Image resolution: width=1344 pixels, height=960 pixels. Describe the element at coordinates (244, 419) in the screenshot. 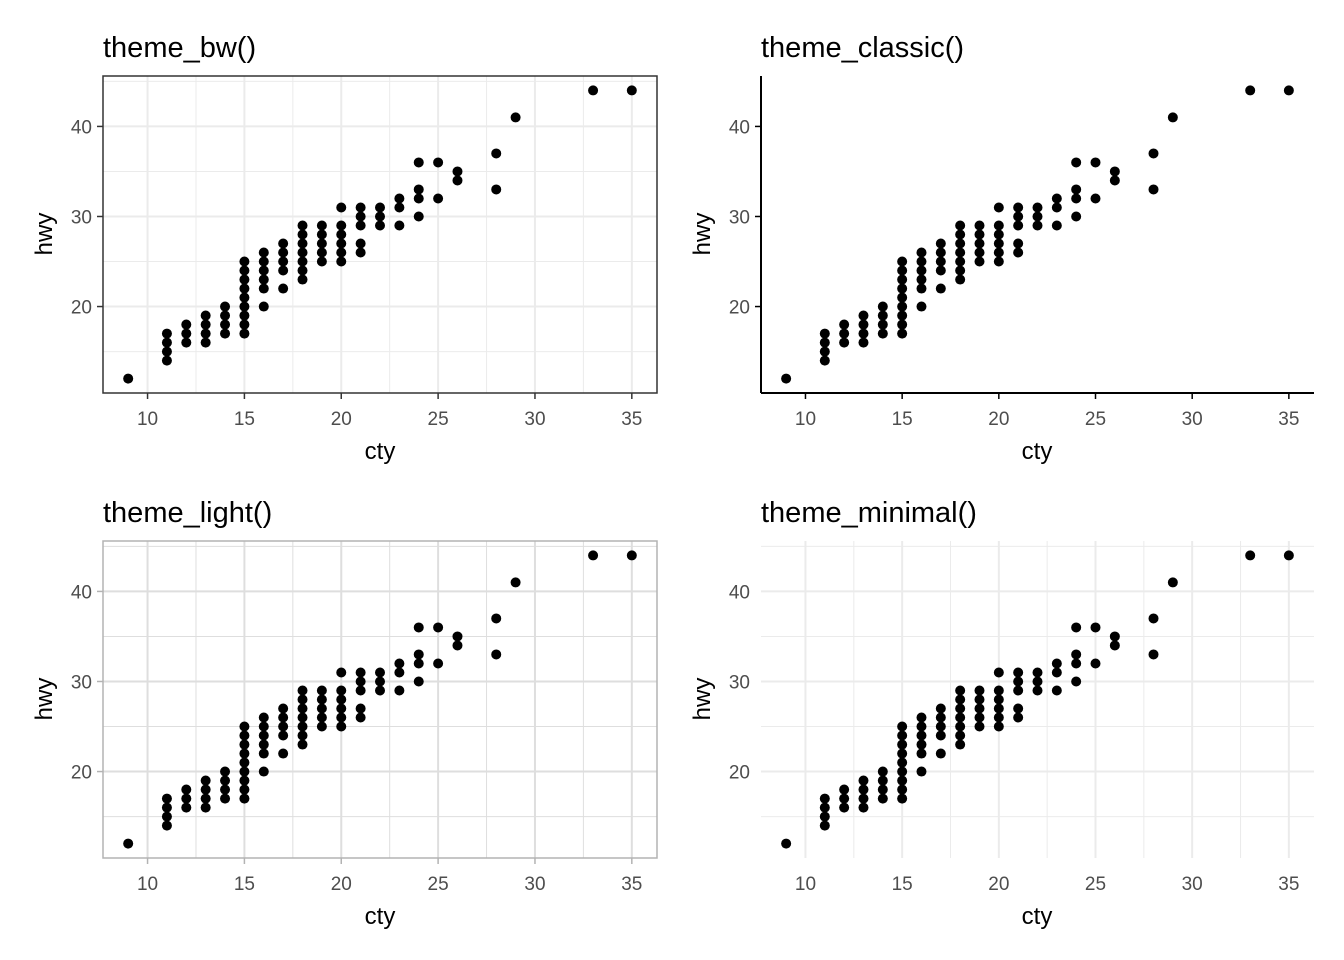

I see `x-tick-label: 15` at that location.